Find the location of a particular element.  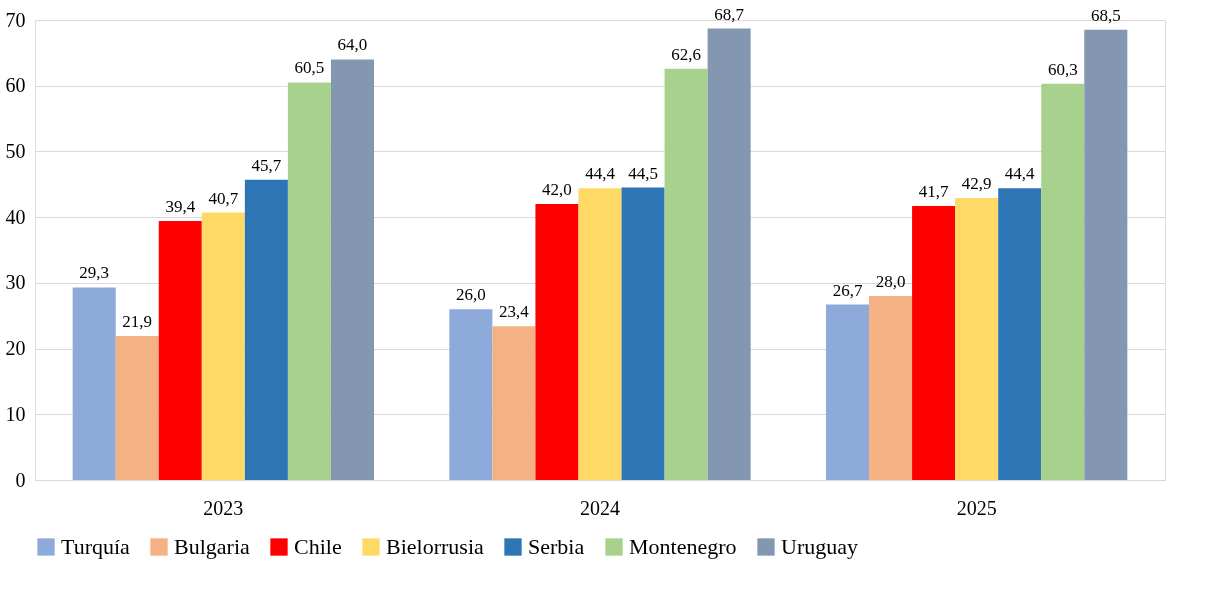

legend-label: Serbia is located at coordinates (556, 546).